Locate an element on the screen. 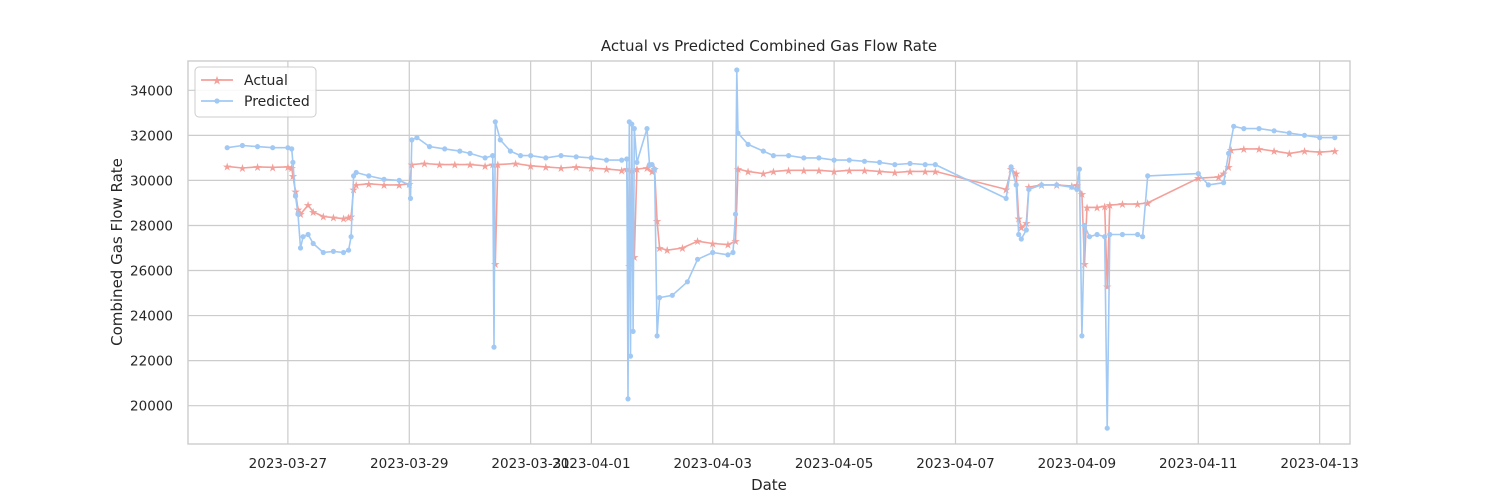 The width and height of the screenshot is (1500, 500). x-tick-label: 2023-04-11 is located at coordinates (1198, 464).